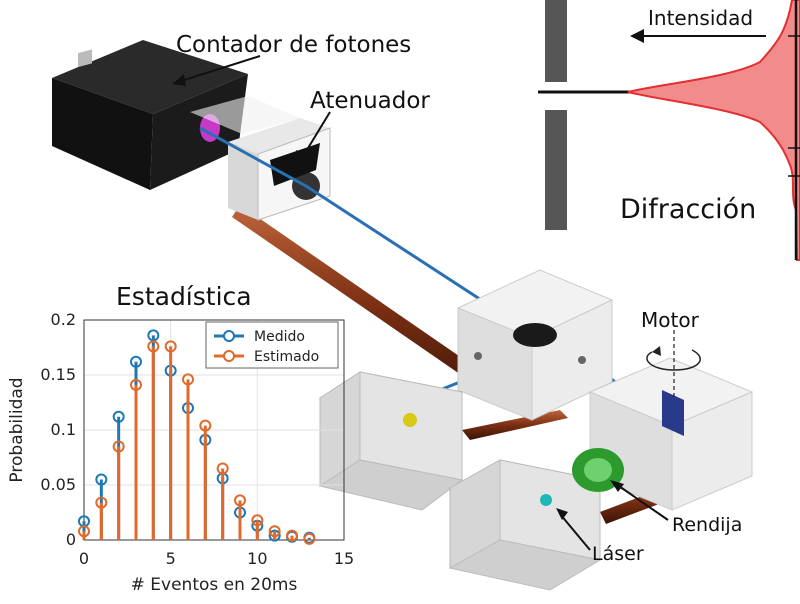 The height and width of the screenshot is (604, 800). What do you see at coordinates (701, 18) in the screenshot?
I see `label-intensity: Intensidad` at bounding box center [701, 18].